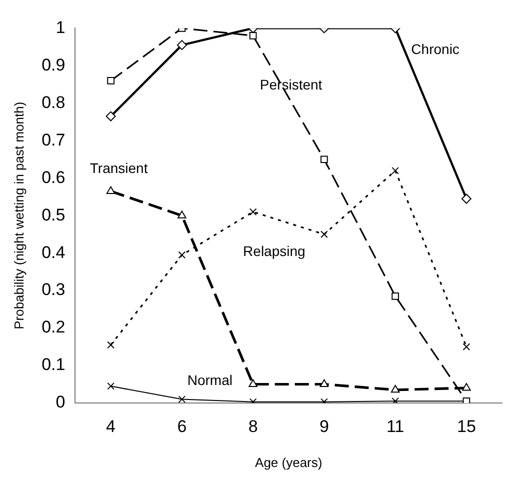 The image size is (520, 483). I want to click on x-axis-title: Age (years), so click(288, 462).